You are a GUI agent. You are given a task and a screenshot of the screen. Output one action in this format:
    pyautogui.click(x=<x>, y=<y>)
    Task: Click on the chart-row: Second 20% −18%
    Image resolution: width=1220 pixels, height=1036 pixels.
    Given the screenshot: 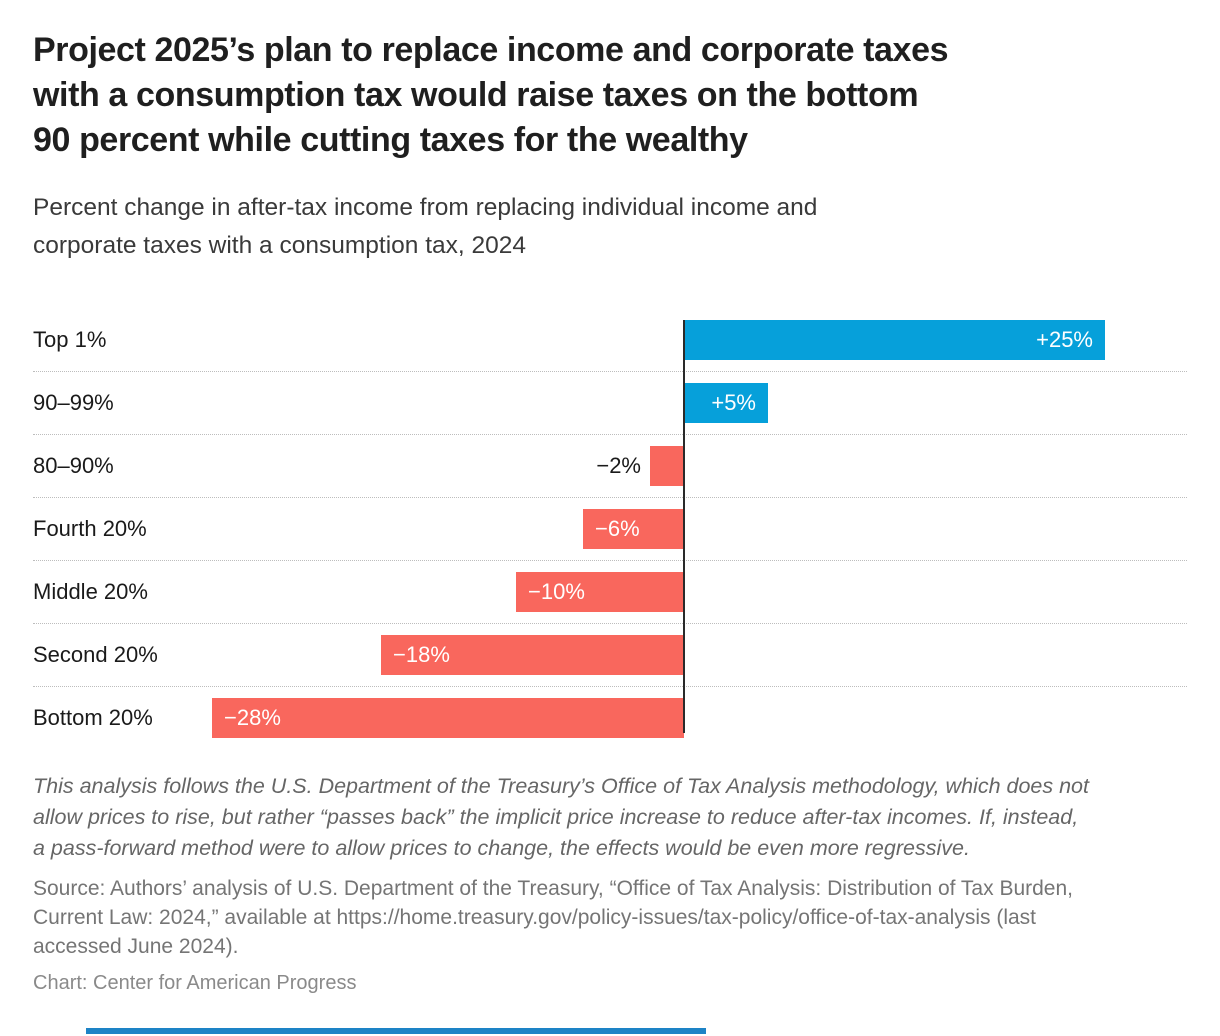 What is the action you would take?
    pyautogui.click(x=610, y=654)
    